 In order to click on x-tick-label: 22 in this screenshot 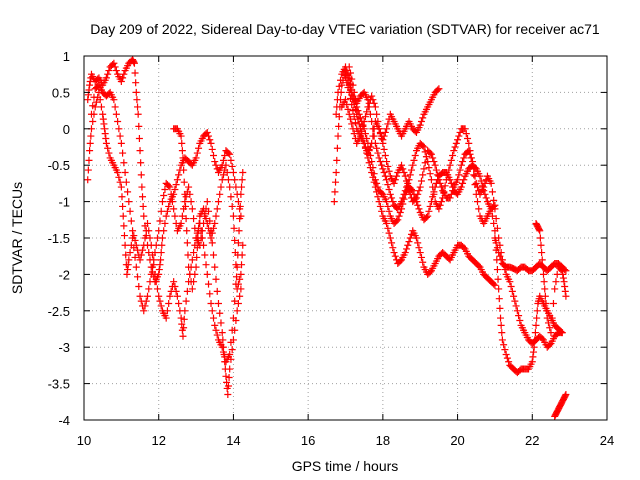, I will do `click(532, 440)`.